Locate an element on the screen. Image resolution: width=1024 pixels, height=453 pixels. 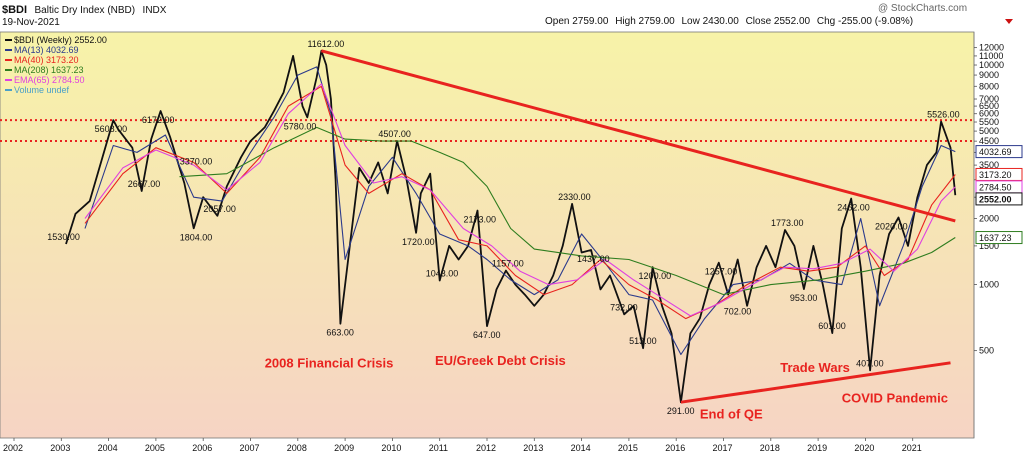
y-tick-label-1: 1000 is located at coordinates (989, 285).